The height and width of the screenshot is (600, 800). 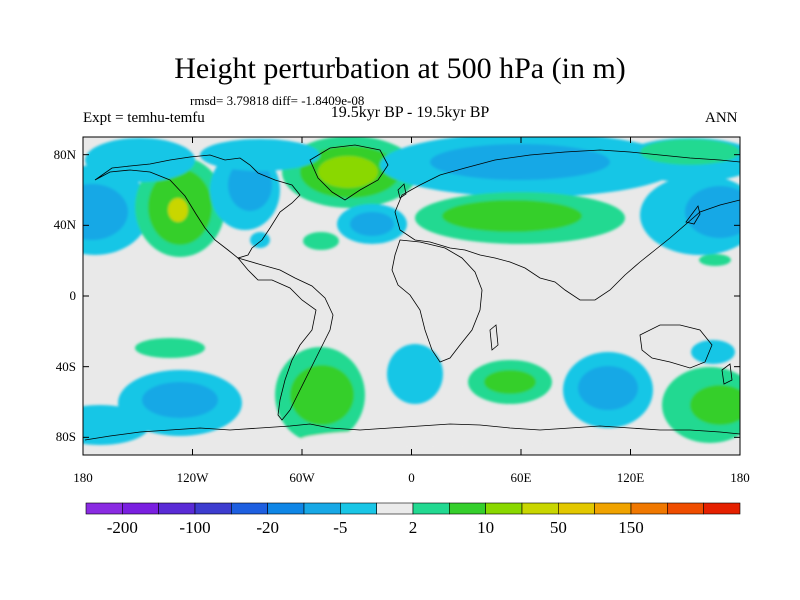 I want to click on coastline-antarctica, so click(x=412, y=432).